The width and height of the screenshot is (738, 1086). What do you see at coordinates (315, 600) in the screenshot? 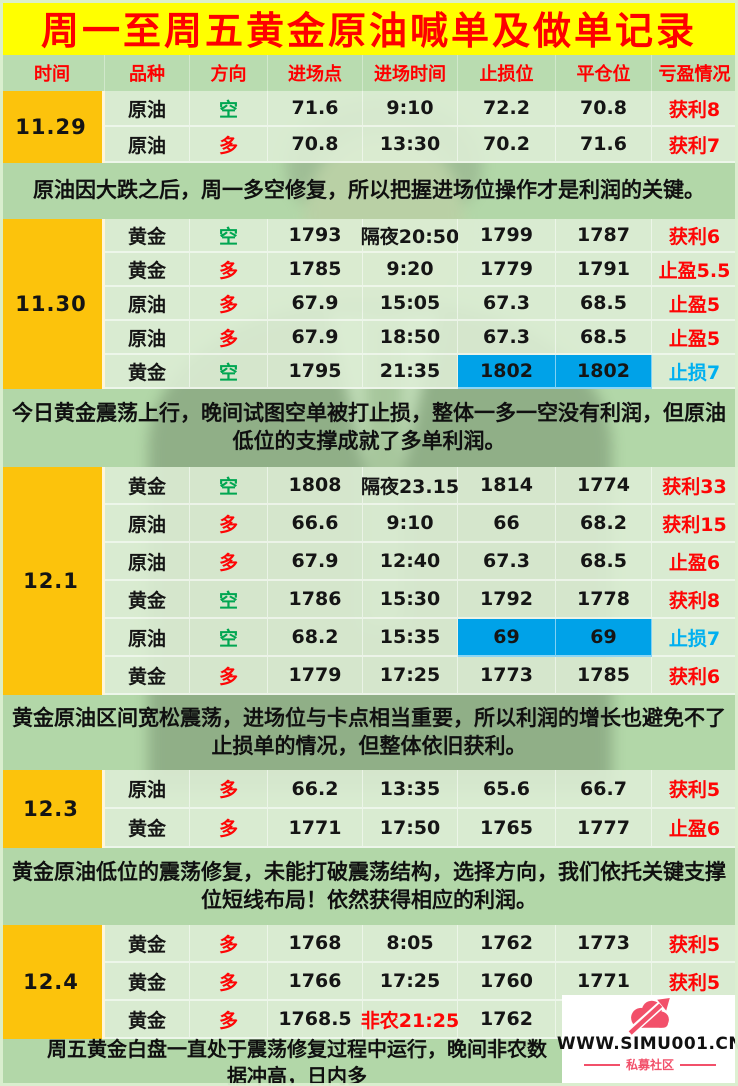
I see `entry-point-cell: 1786` at bounding box center [315, 600].